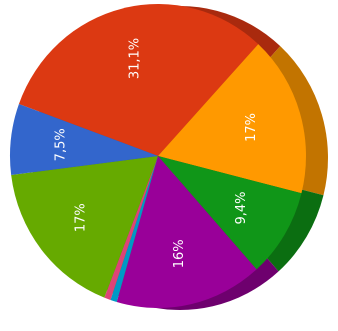 Image resolution: width=338 pixels, height=331 pixels. Describe the element at coordinates (241, 207) in the screenshot. I see `pie-slice-label-2: 9,4%` at that location.